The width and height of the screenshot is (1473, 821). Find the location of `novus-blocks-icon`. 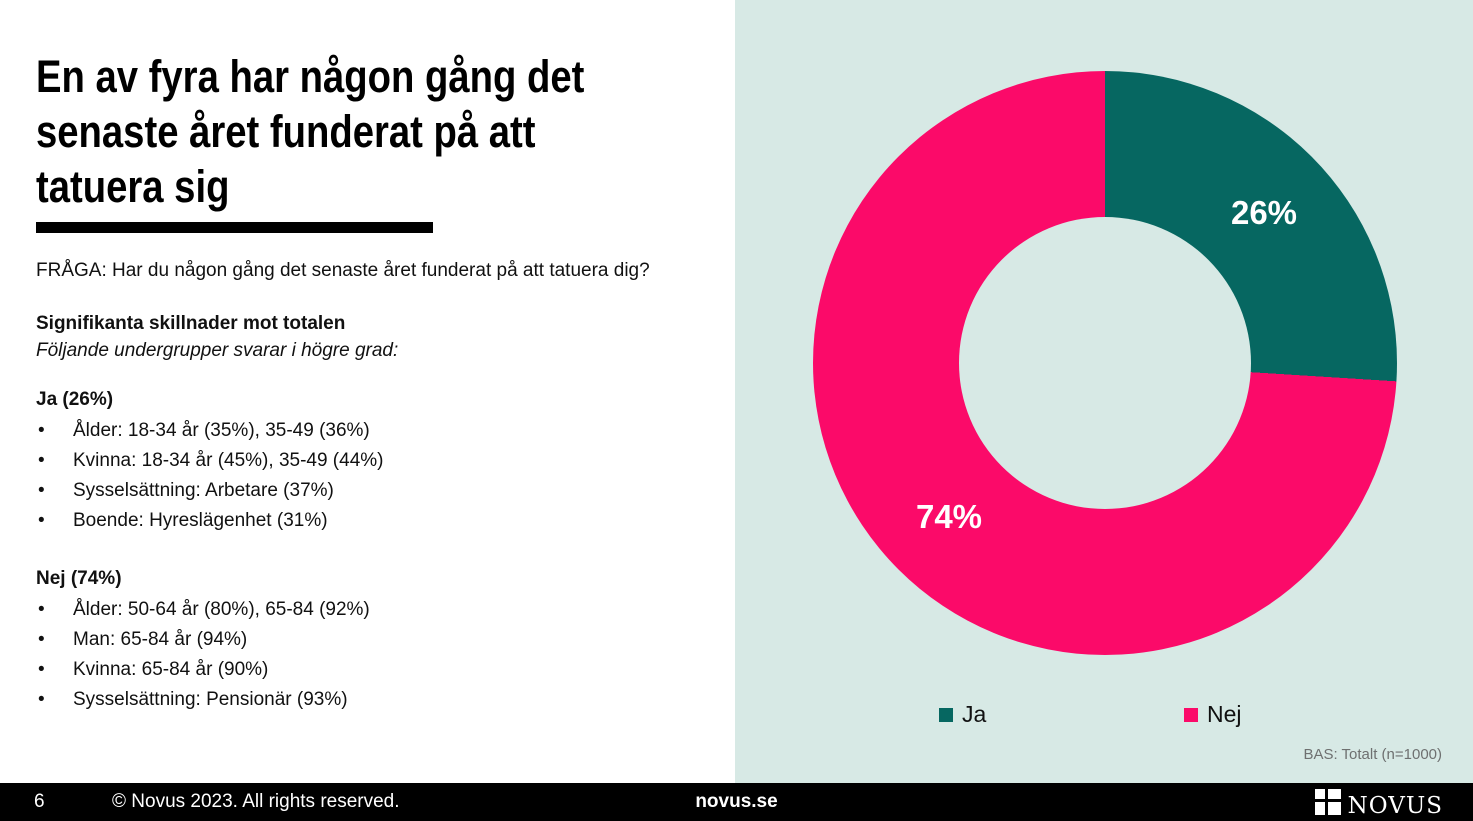

novus-blocks-icon is located at coordinates (1327, 802).